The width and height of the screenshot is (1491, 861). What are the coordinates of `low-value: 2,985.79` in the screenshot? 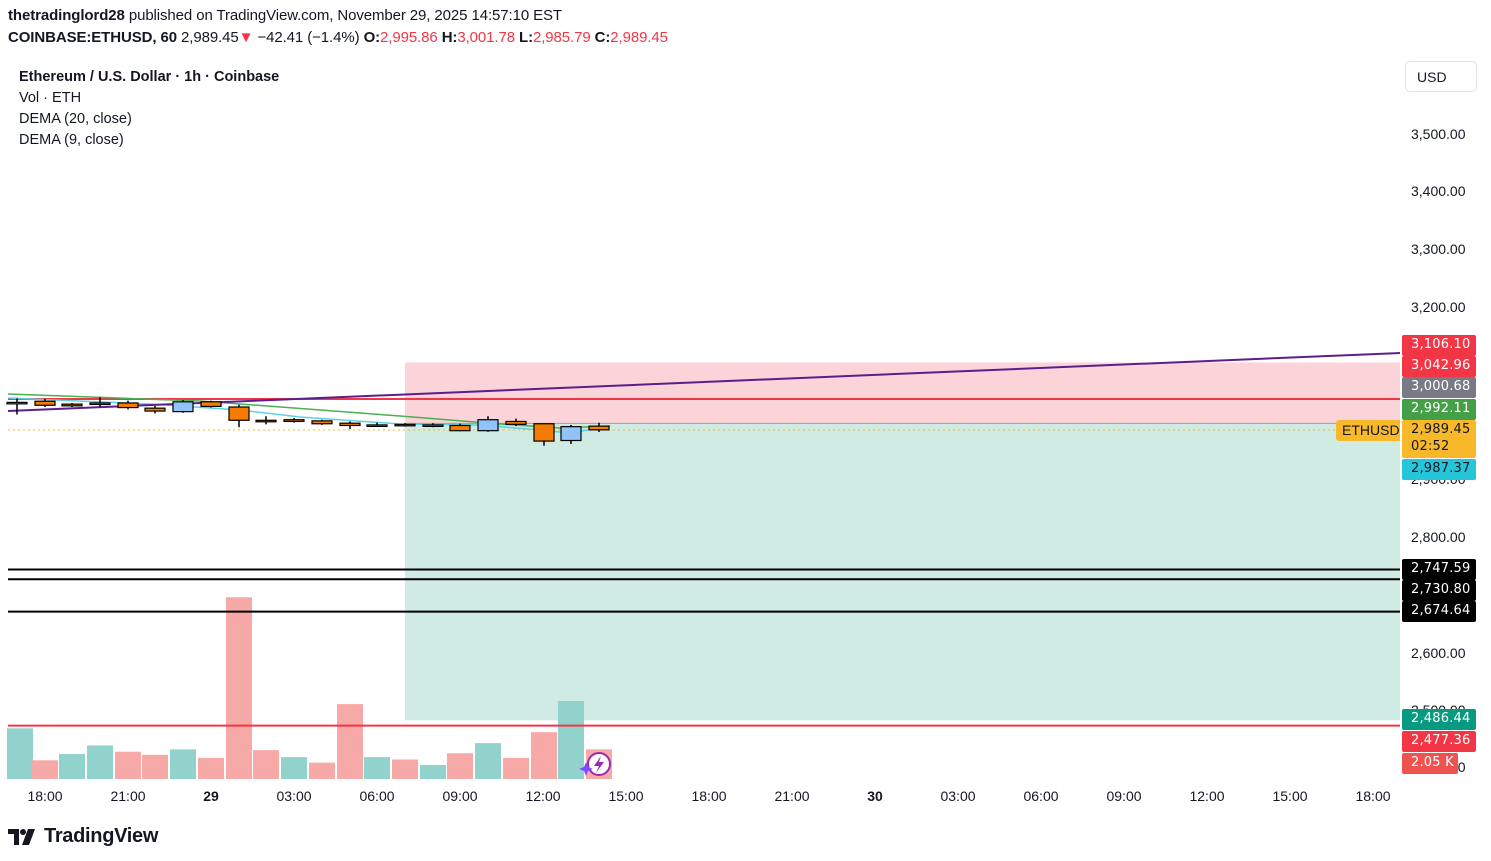 It's located at (561, 37).